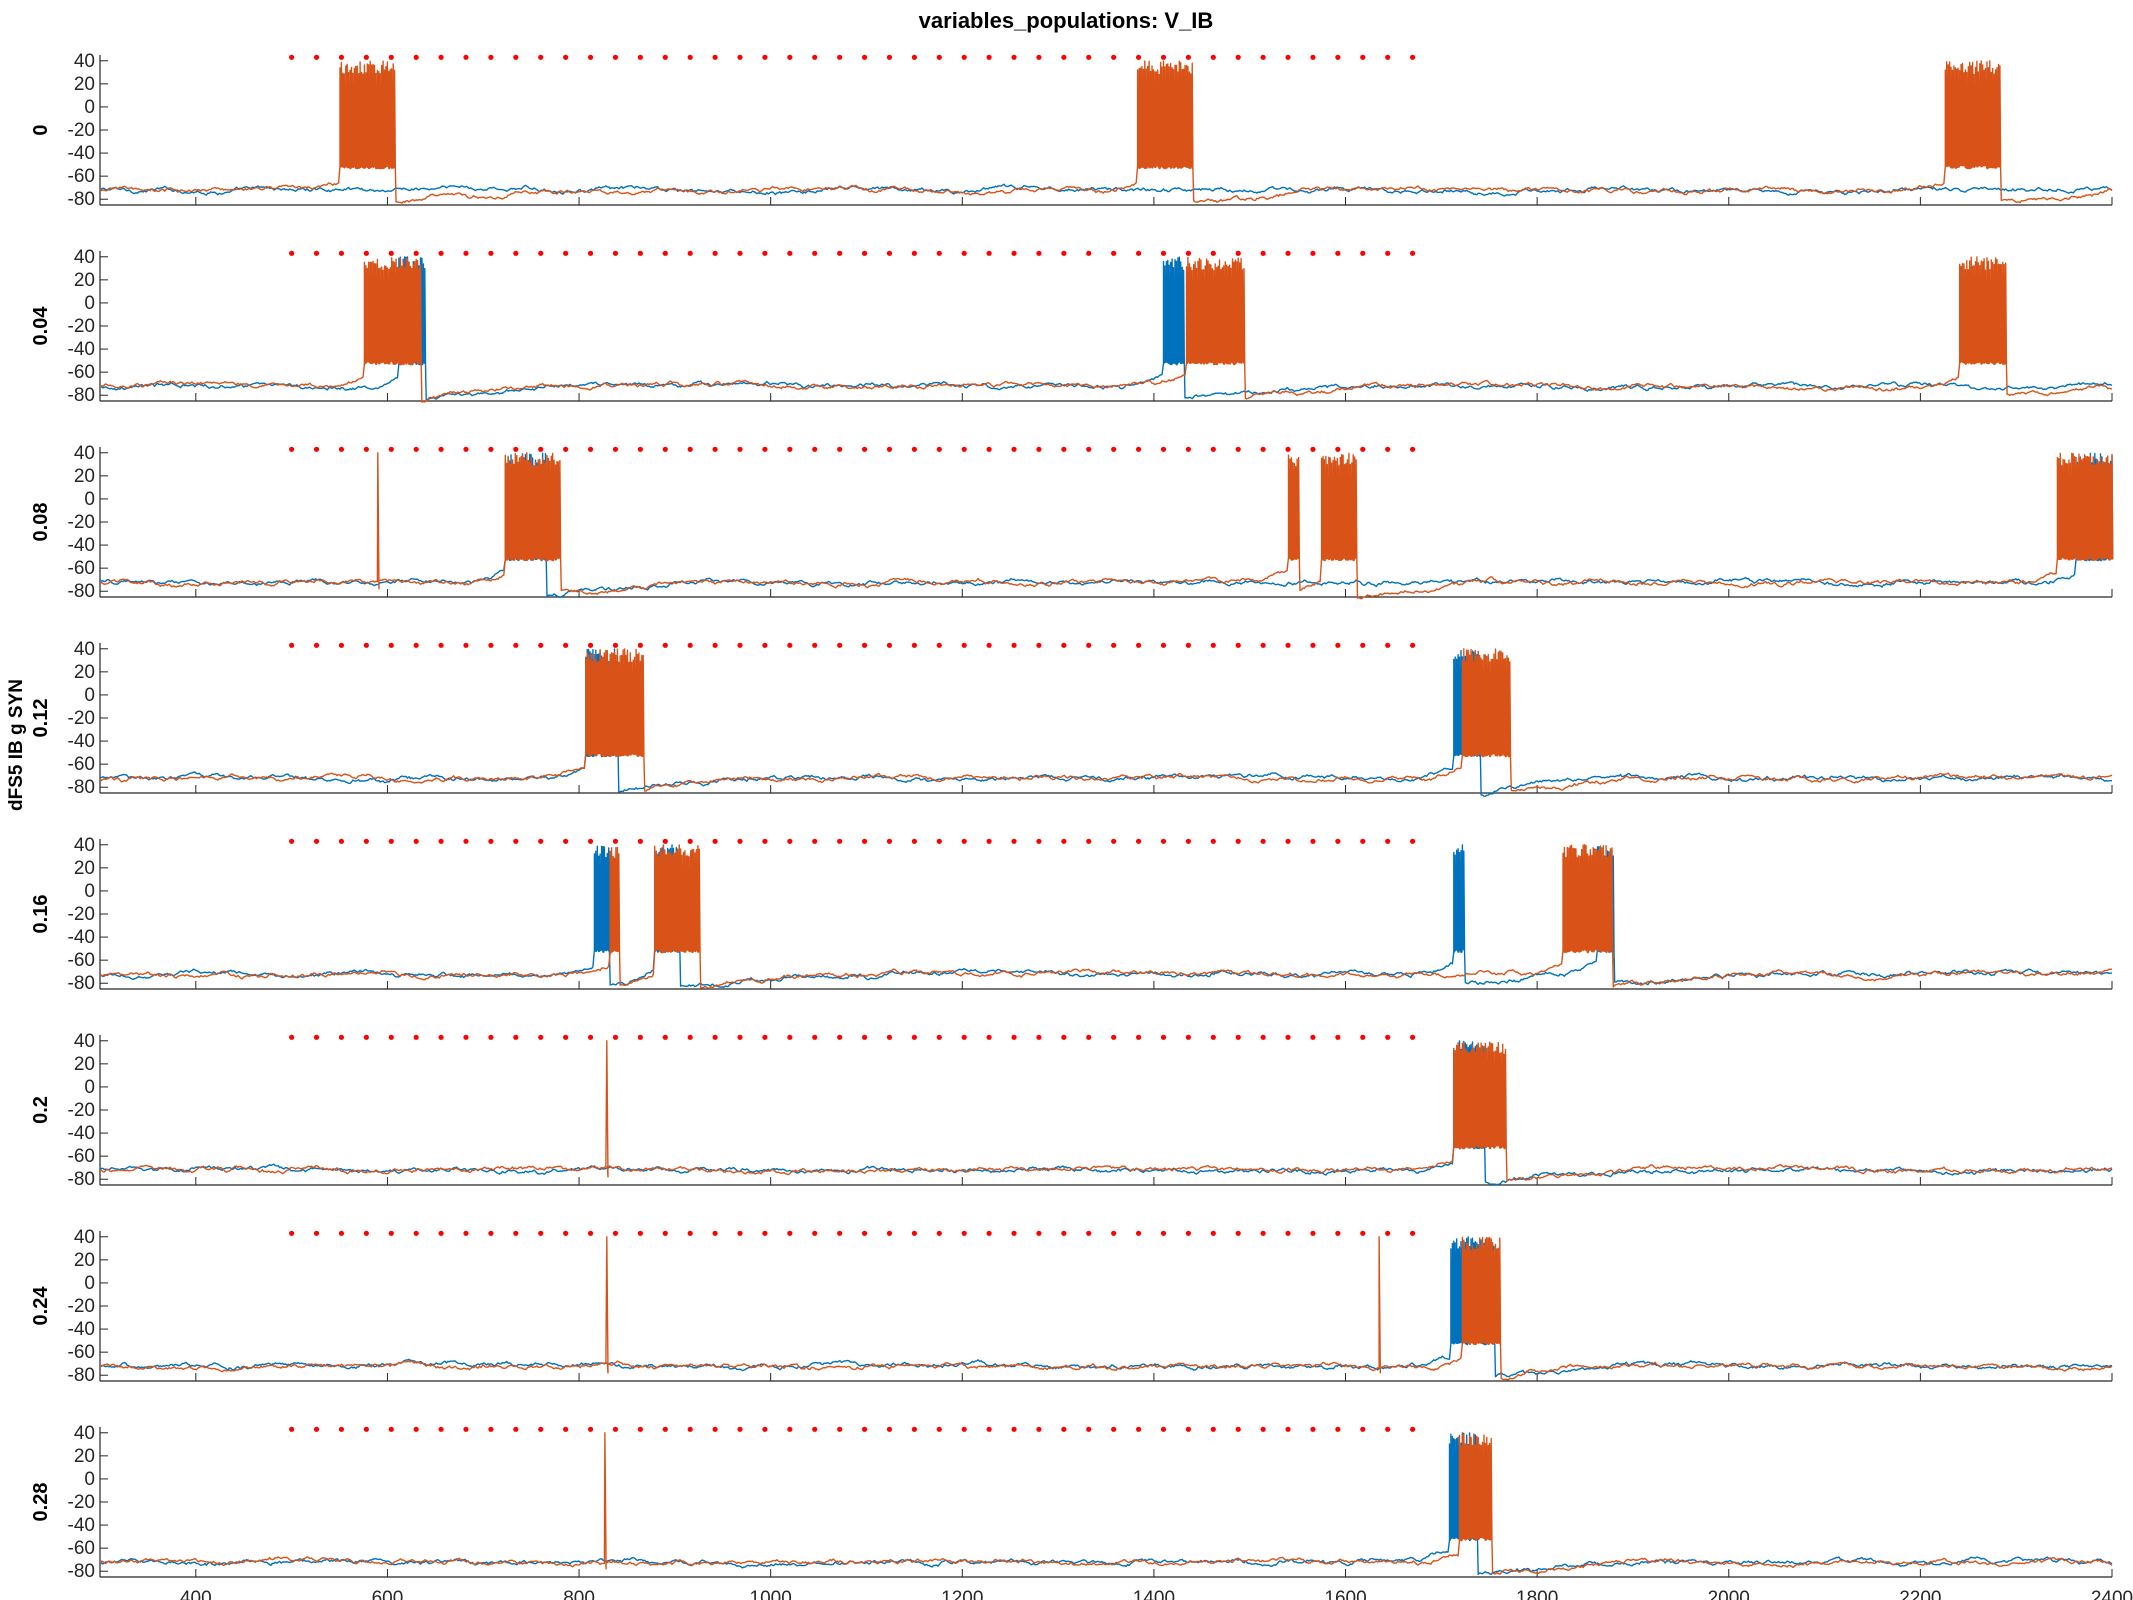 Image resolution: width=2133 pixels, height=1600 pixels. I want to click on y-tick-label: -60, so click(81, 176).